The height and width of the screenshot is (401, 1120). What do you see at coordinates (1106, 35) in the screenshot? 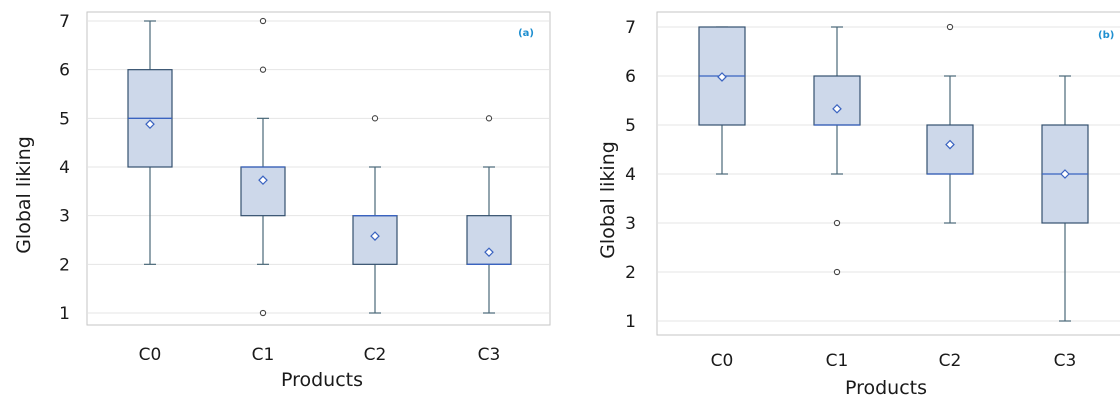
I see `panel-label-b: (b)` at bounding box center [1106, 35].